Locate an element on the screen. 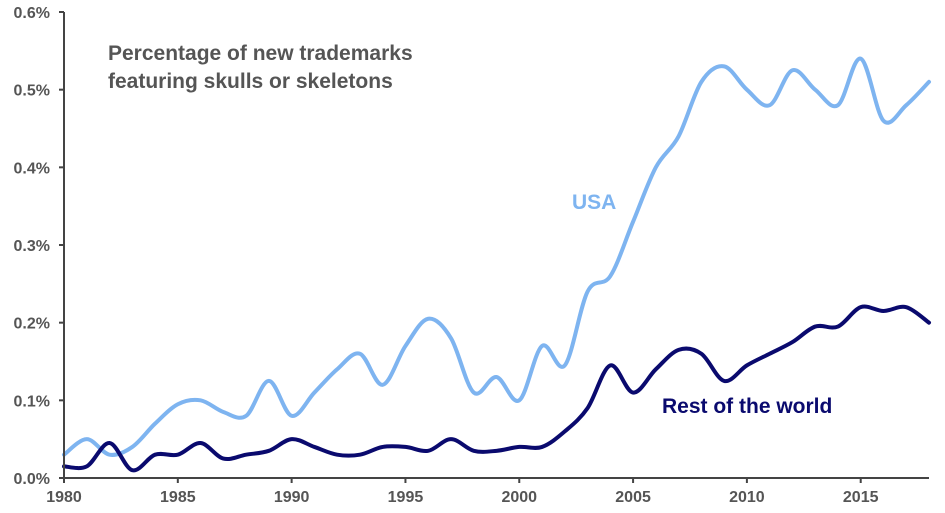 The width and height of the screenshot is (945, 513). x-tick-label: 2015 is located at coordinates (861, 497).